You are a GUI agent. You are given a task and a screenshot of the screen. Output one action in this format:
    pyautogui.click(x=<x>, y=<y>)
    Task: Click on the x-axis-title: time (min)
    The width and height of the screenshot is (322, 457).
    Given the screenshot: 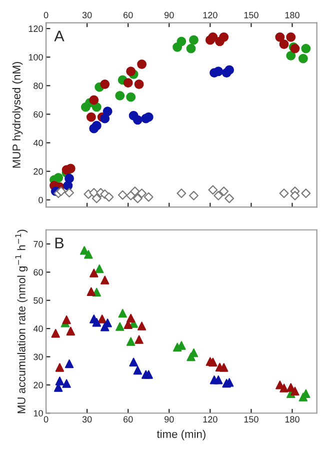 What is the action you would take?
    pyautogui.click(x=181, y=435)
    